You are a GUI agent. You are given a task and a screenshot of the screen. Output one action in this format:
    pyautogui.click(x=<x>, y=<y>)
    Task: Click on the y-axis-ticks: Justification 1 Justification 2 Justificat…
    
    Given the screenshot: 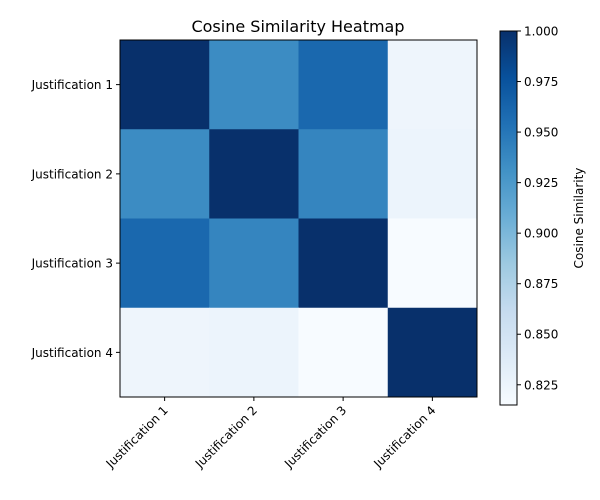 What is the action you would take?
    pyautogui.click(x=75, y=219)
    